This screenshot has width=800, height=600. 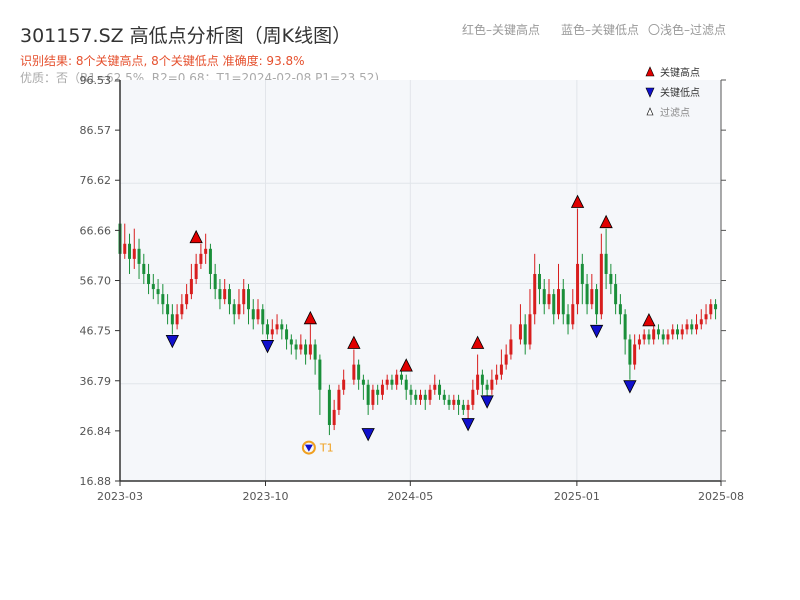 What do you see at coordinates (675, 112) in the screenshot?
I see `legend-filtered-label: 过滤点` at bounding box center [675, 112].